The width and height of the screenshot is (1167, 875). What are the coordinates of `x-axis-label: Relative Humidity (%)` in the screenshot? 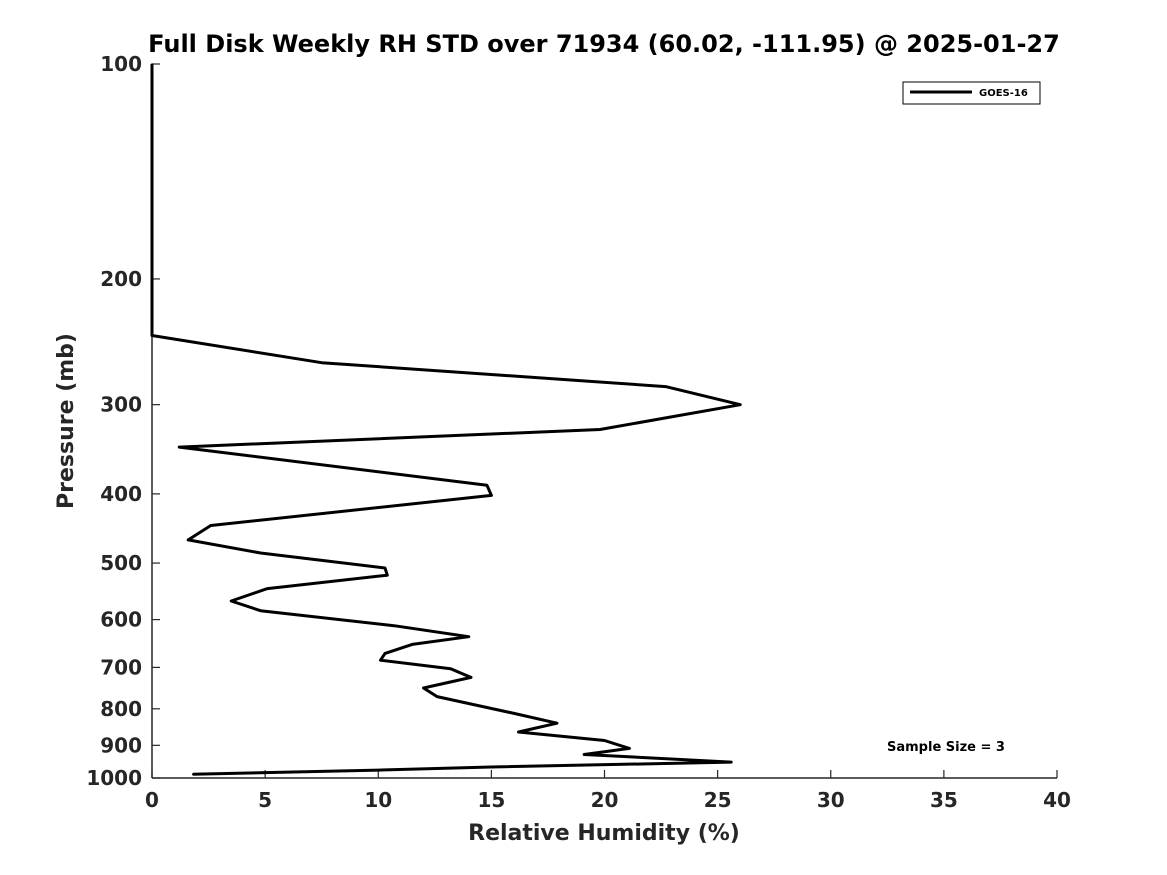 It's located at (604, 833).